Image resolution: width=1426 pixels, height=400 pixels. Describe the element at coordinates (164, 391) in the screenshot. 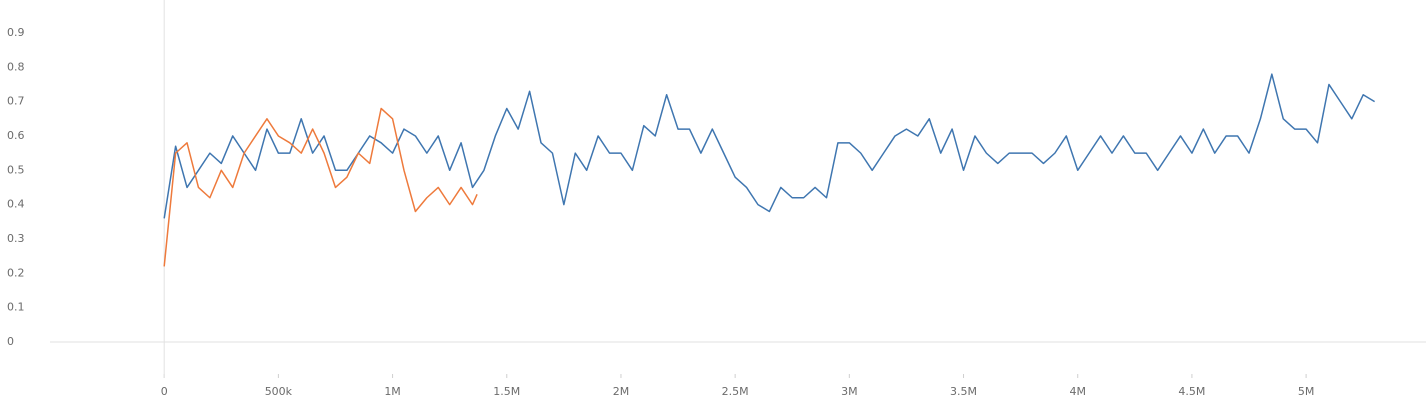

I see `x-tick-label: 0` at that location.